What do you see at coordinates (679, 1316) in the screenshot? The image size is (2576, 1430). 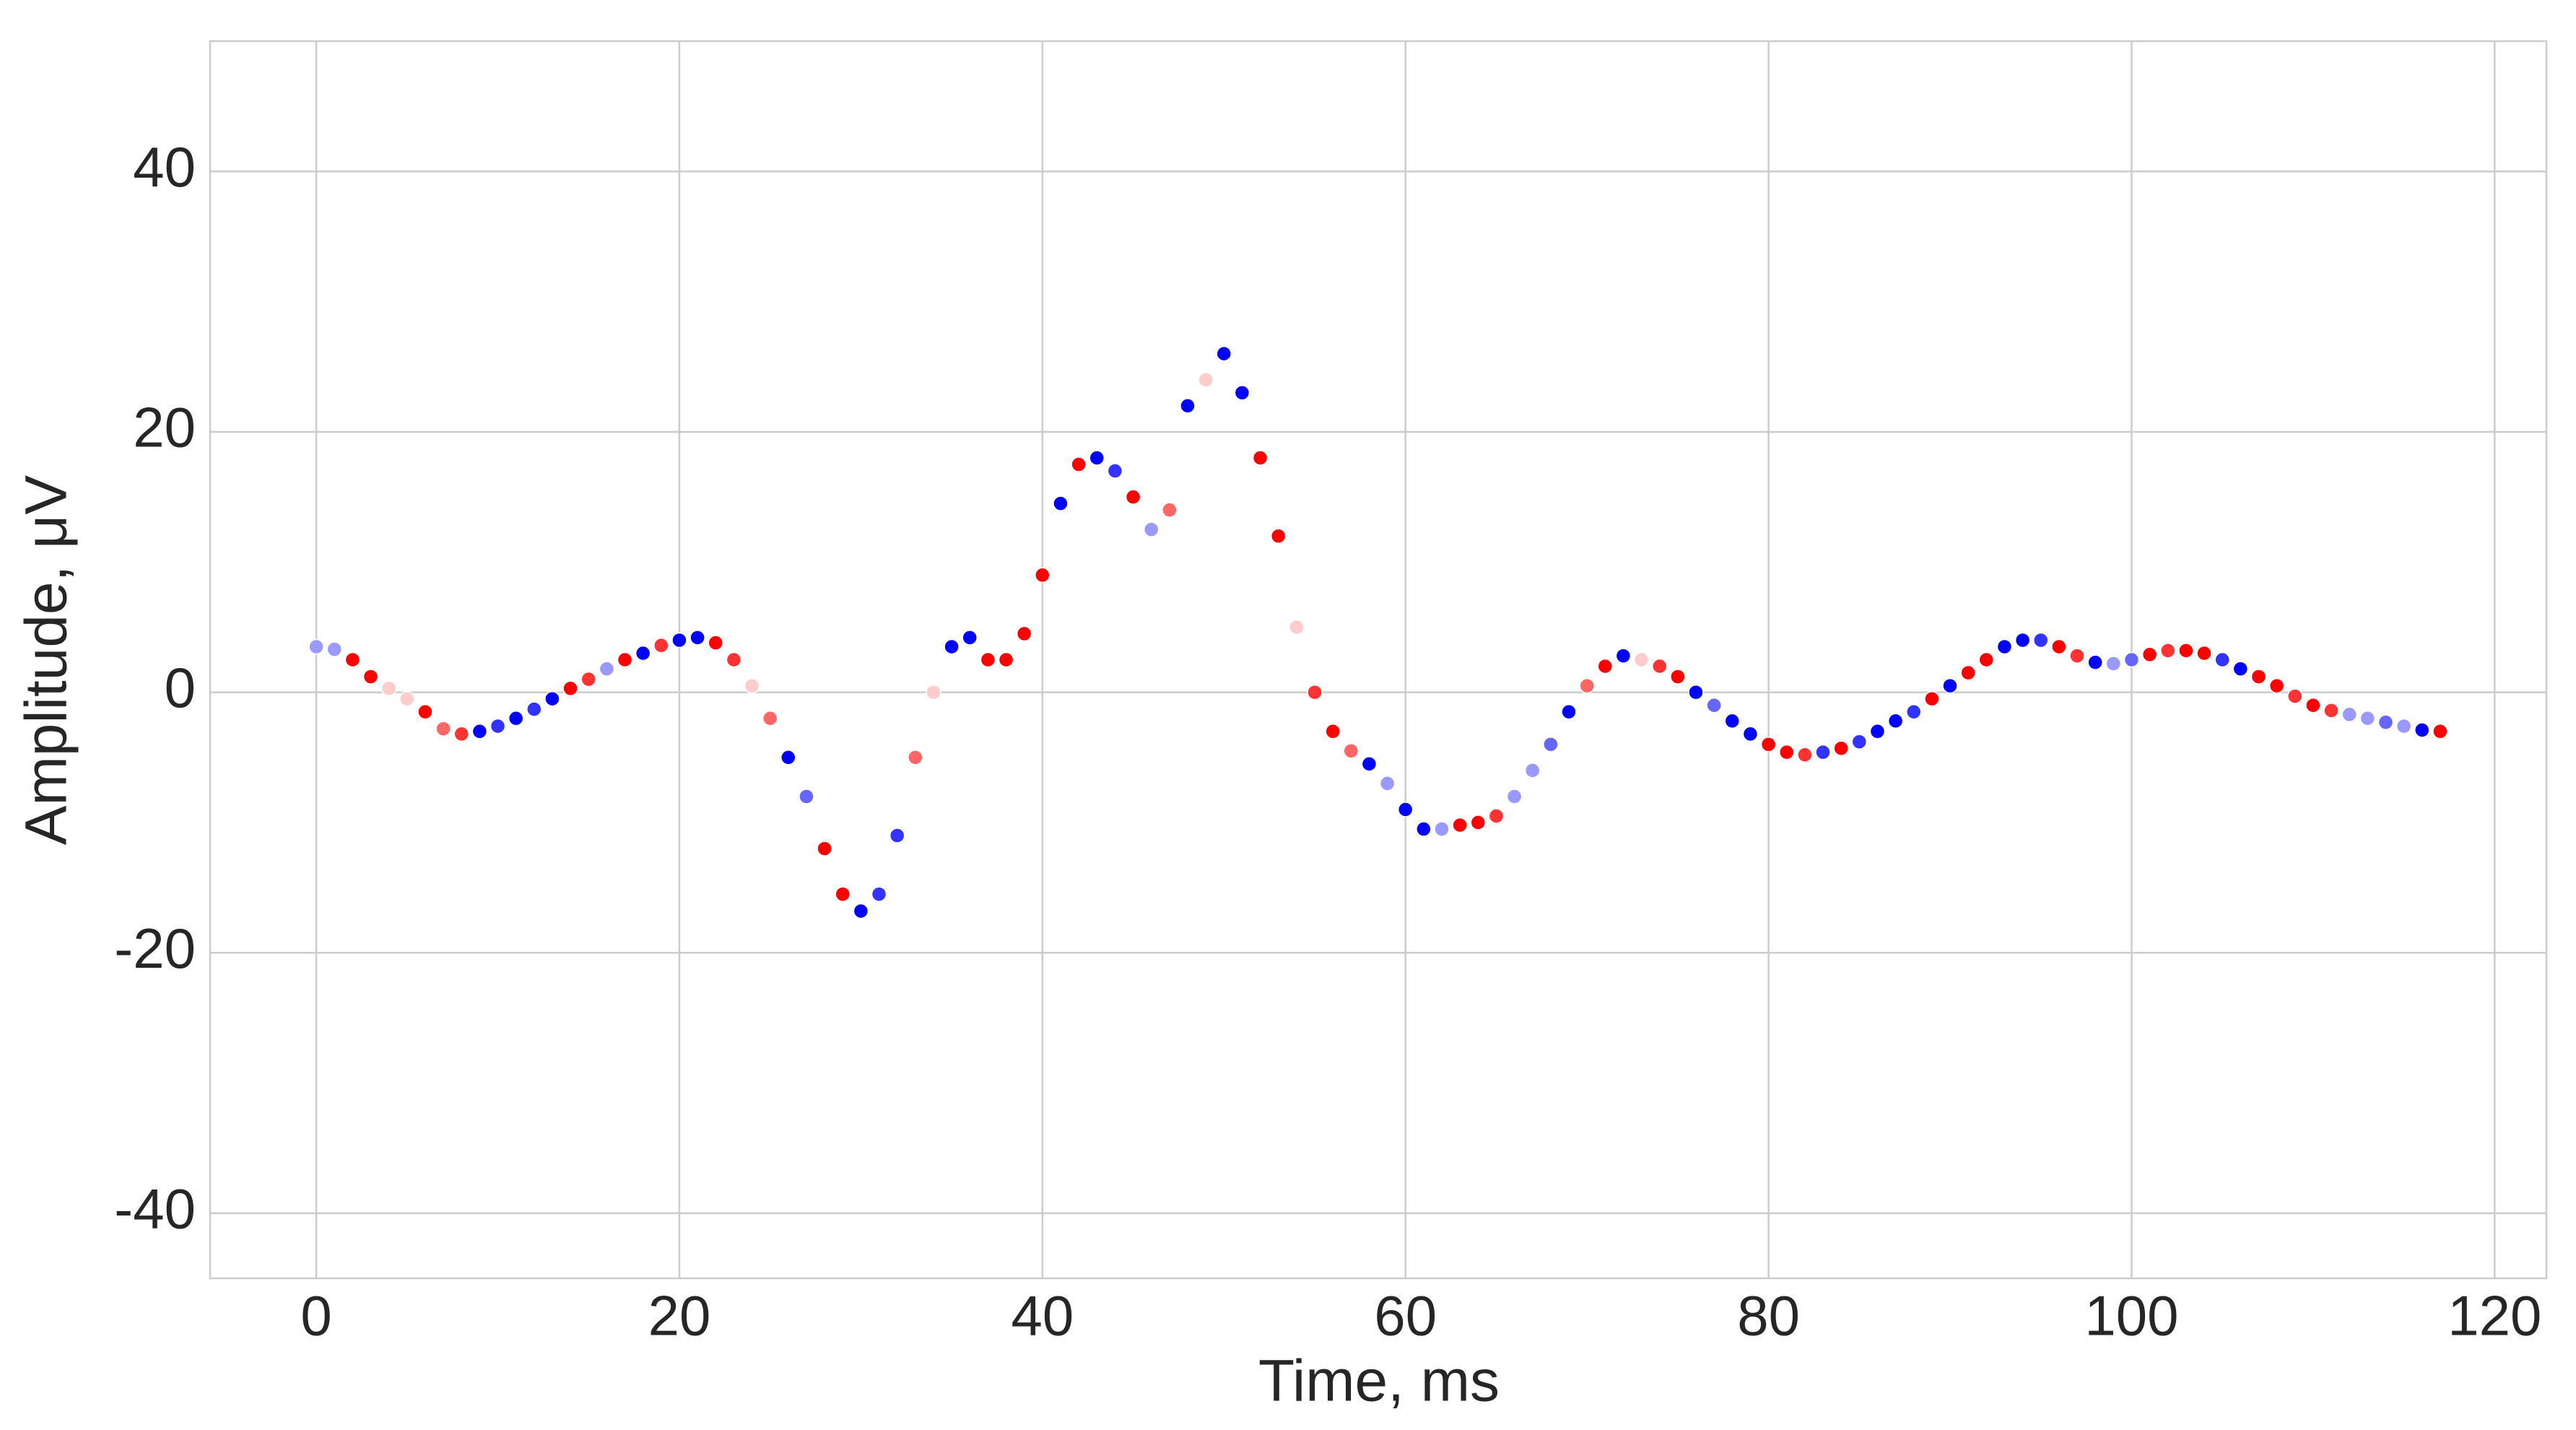 I see `x-tick-label: 20` at bounding box center [679, 1316].